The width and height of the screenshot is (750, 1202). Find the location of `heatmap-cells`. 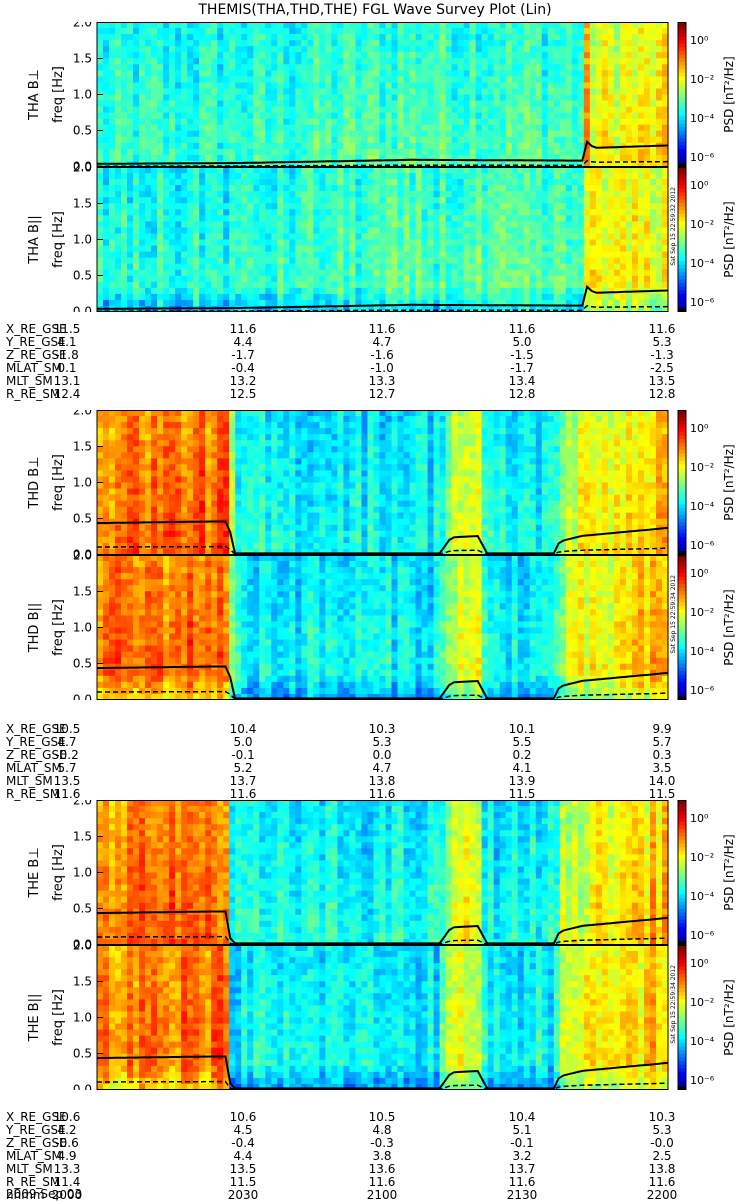

heatmap-cells is located at coordinates (383, 239).